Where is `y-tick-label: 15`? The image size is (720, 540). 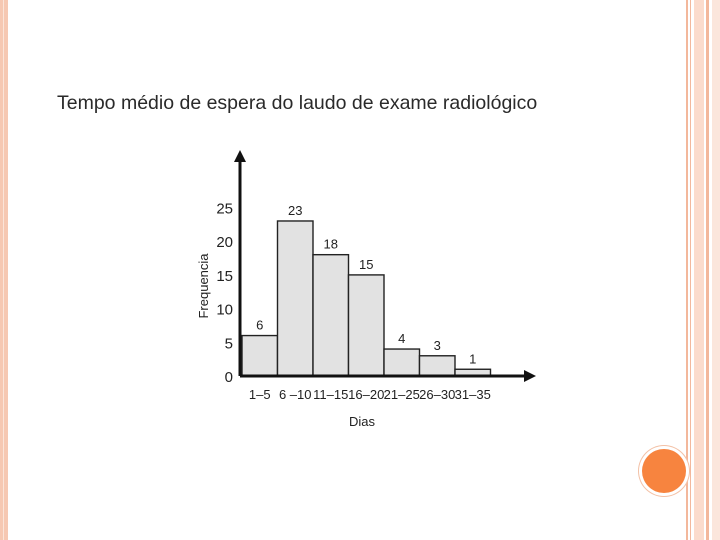
y-tick-label: 15 is located at coordinates (224, 276).